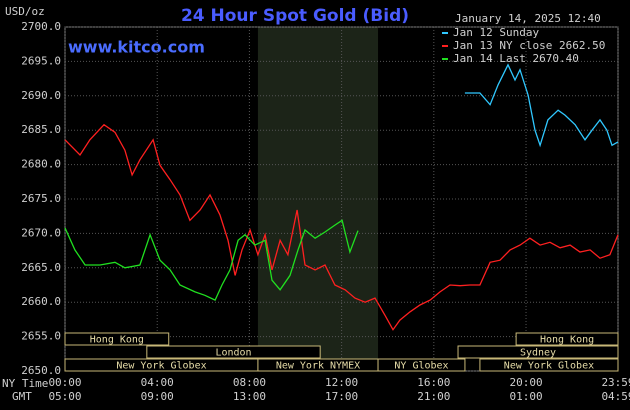  Describe the element at coordinates (64, 382) in the screenshot. I see `x-tick-label: 00:00` at that location.